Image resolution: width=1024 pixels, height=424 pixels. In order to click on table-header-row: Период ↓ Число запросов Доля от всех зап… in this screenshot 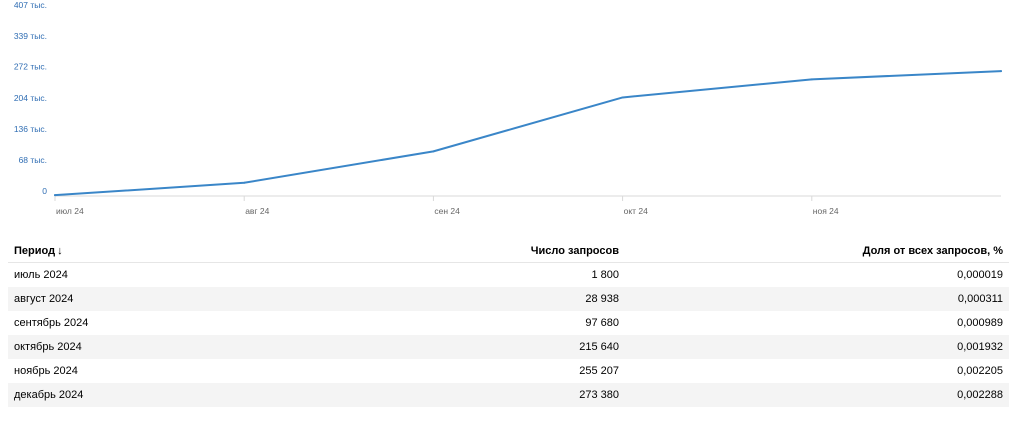, I will do `click(508, 251)`.